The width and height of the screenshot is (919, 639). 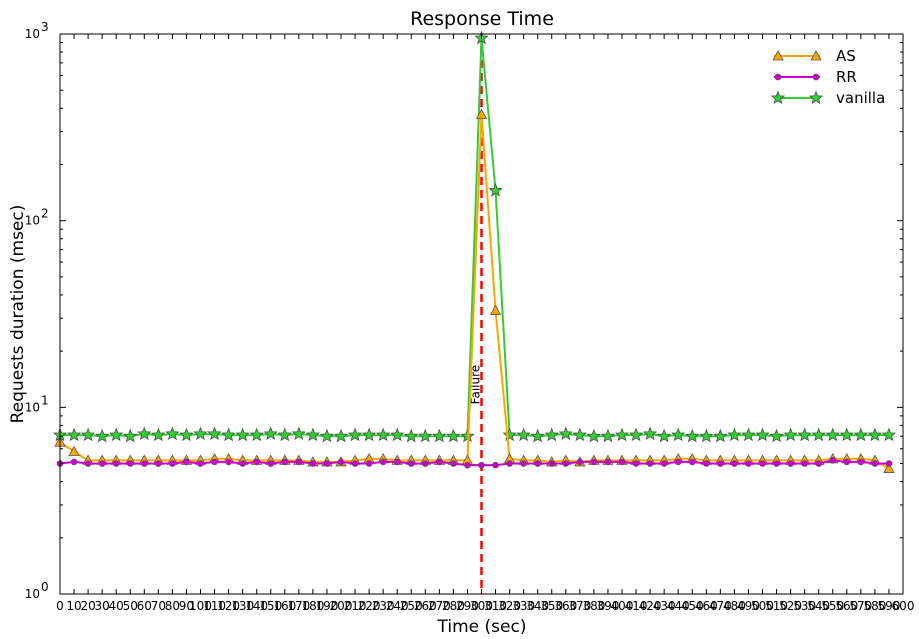 What do you see at coordinates (776, 606) in the screenshot?
I see `x-tick-label: 510` at bounding box center [776, 606].